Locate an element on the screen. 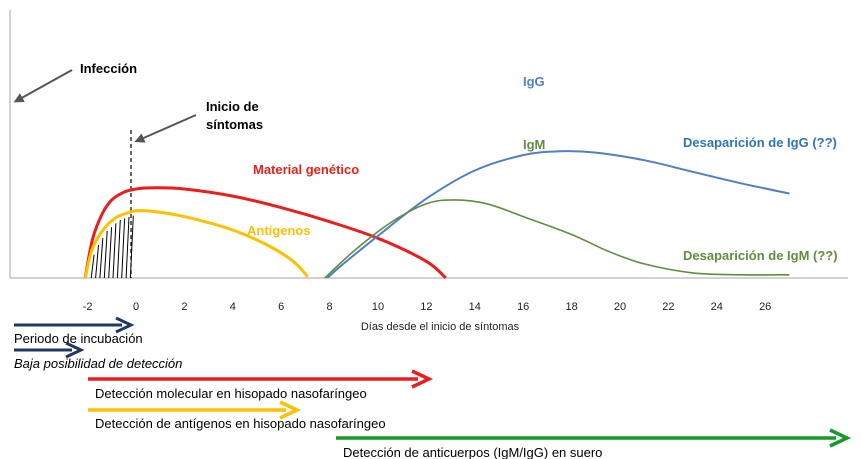 This screenshot has height=459, width=862. label-material-genetico: Material genético is located at coordinates (306, 169).